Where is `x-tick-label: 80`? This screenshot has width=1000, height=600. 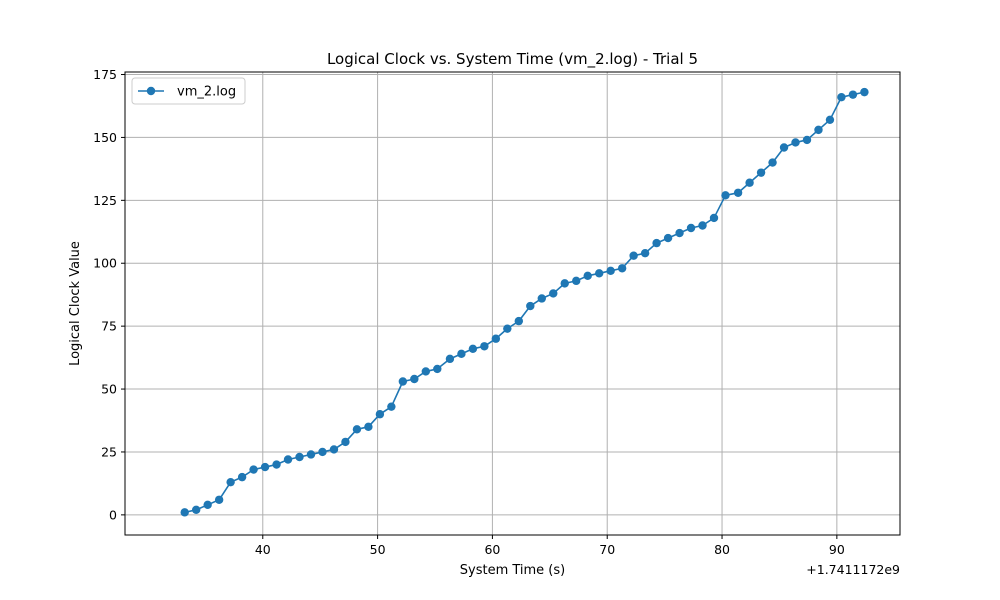 x-tick-label: 80 is located at coordinates (722, 549).